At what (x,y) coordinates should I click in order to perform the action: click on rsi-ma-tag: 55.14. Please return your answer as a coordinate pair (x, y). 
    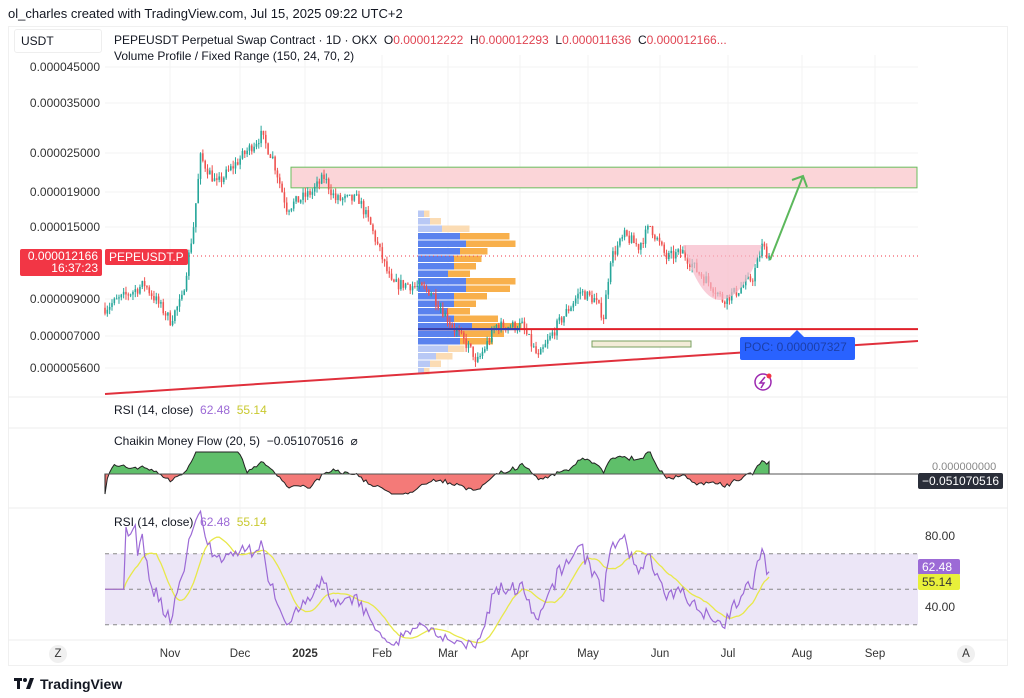
    Looking at the image, I should click on (939, 582).